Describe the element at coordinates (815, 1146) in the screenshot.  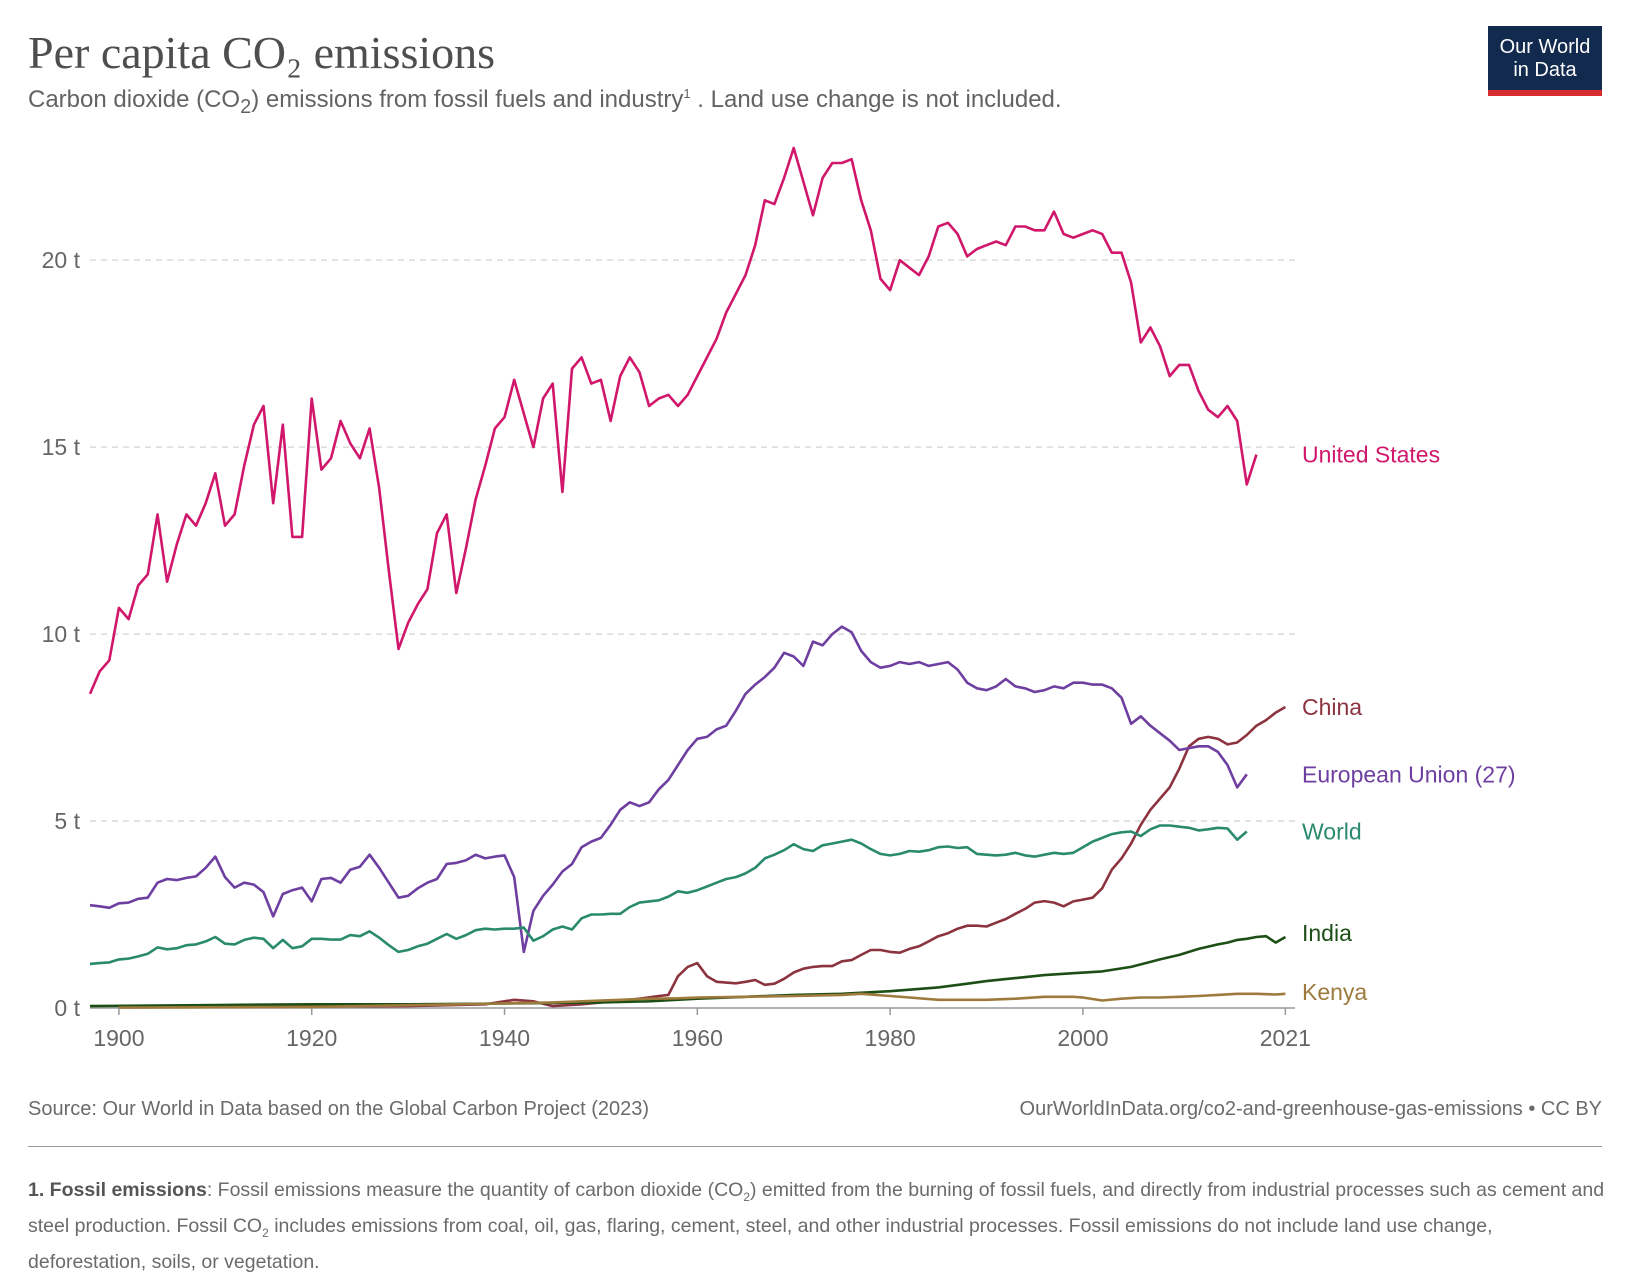
I see `divider` at that location.